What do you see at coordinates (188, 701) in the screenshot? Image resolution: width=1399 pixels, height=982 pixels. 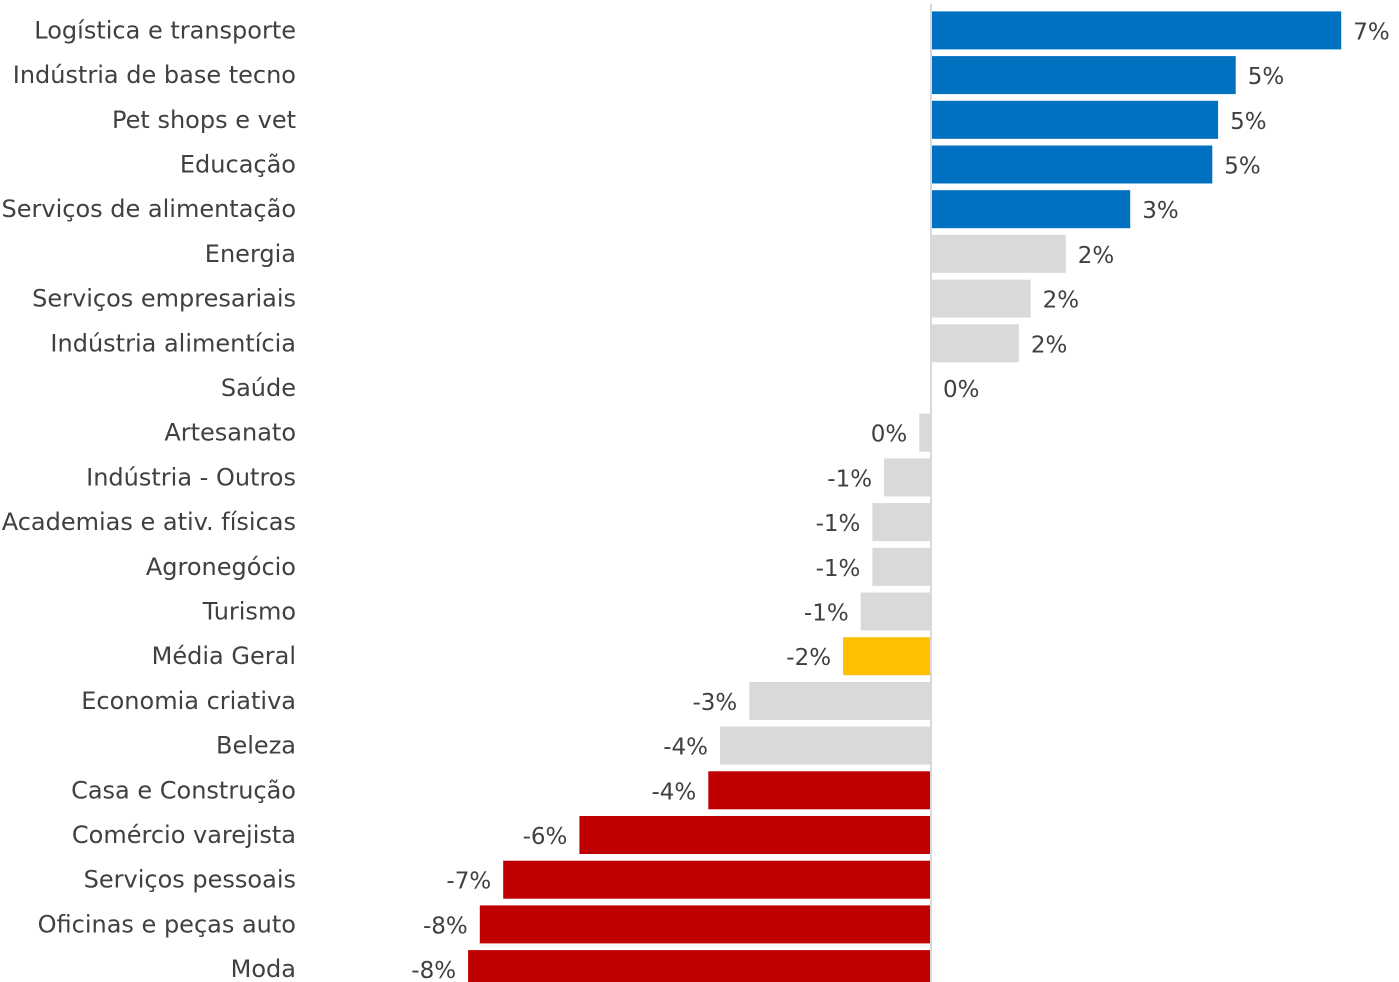 I see `category-label: Economia criativa` at bounding box center [188, 701].